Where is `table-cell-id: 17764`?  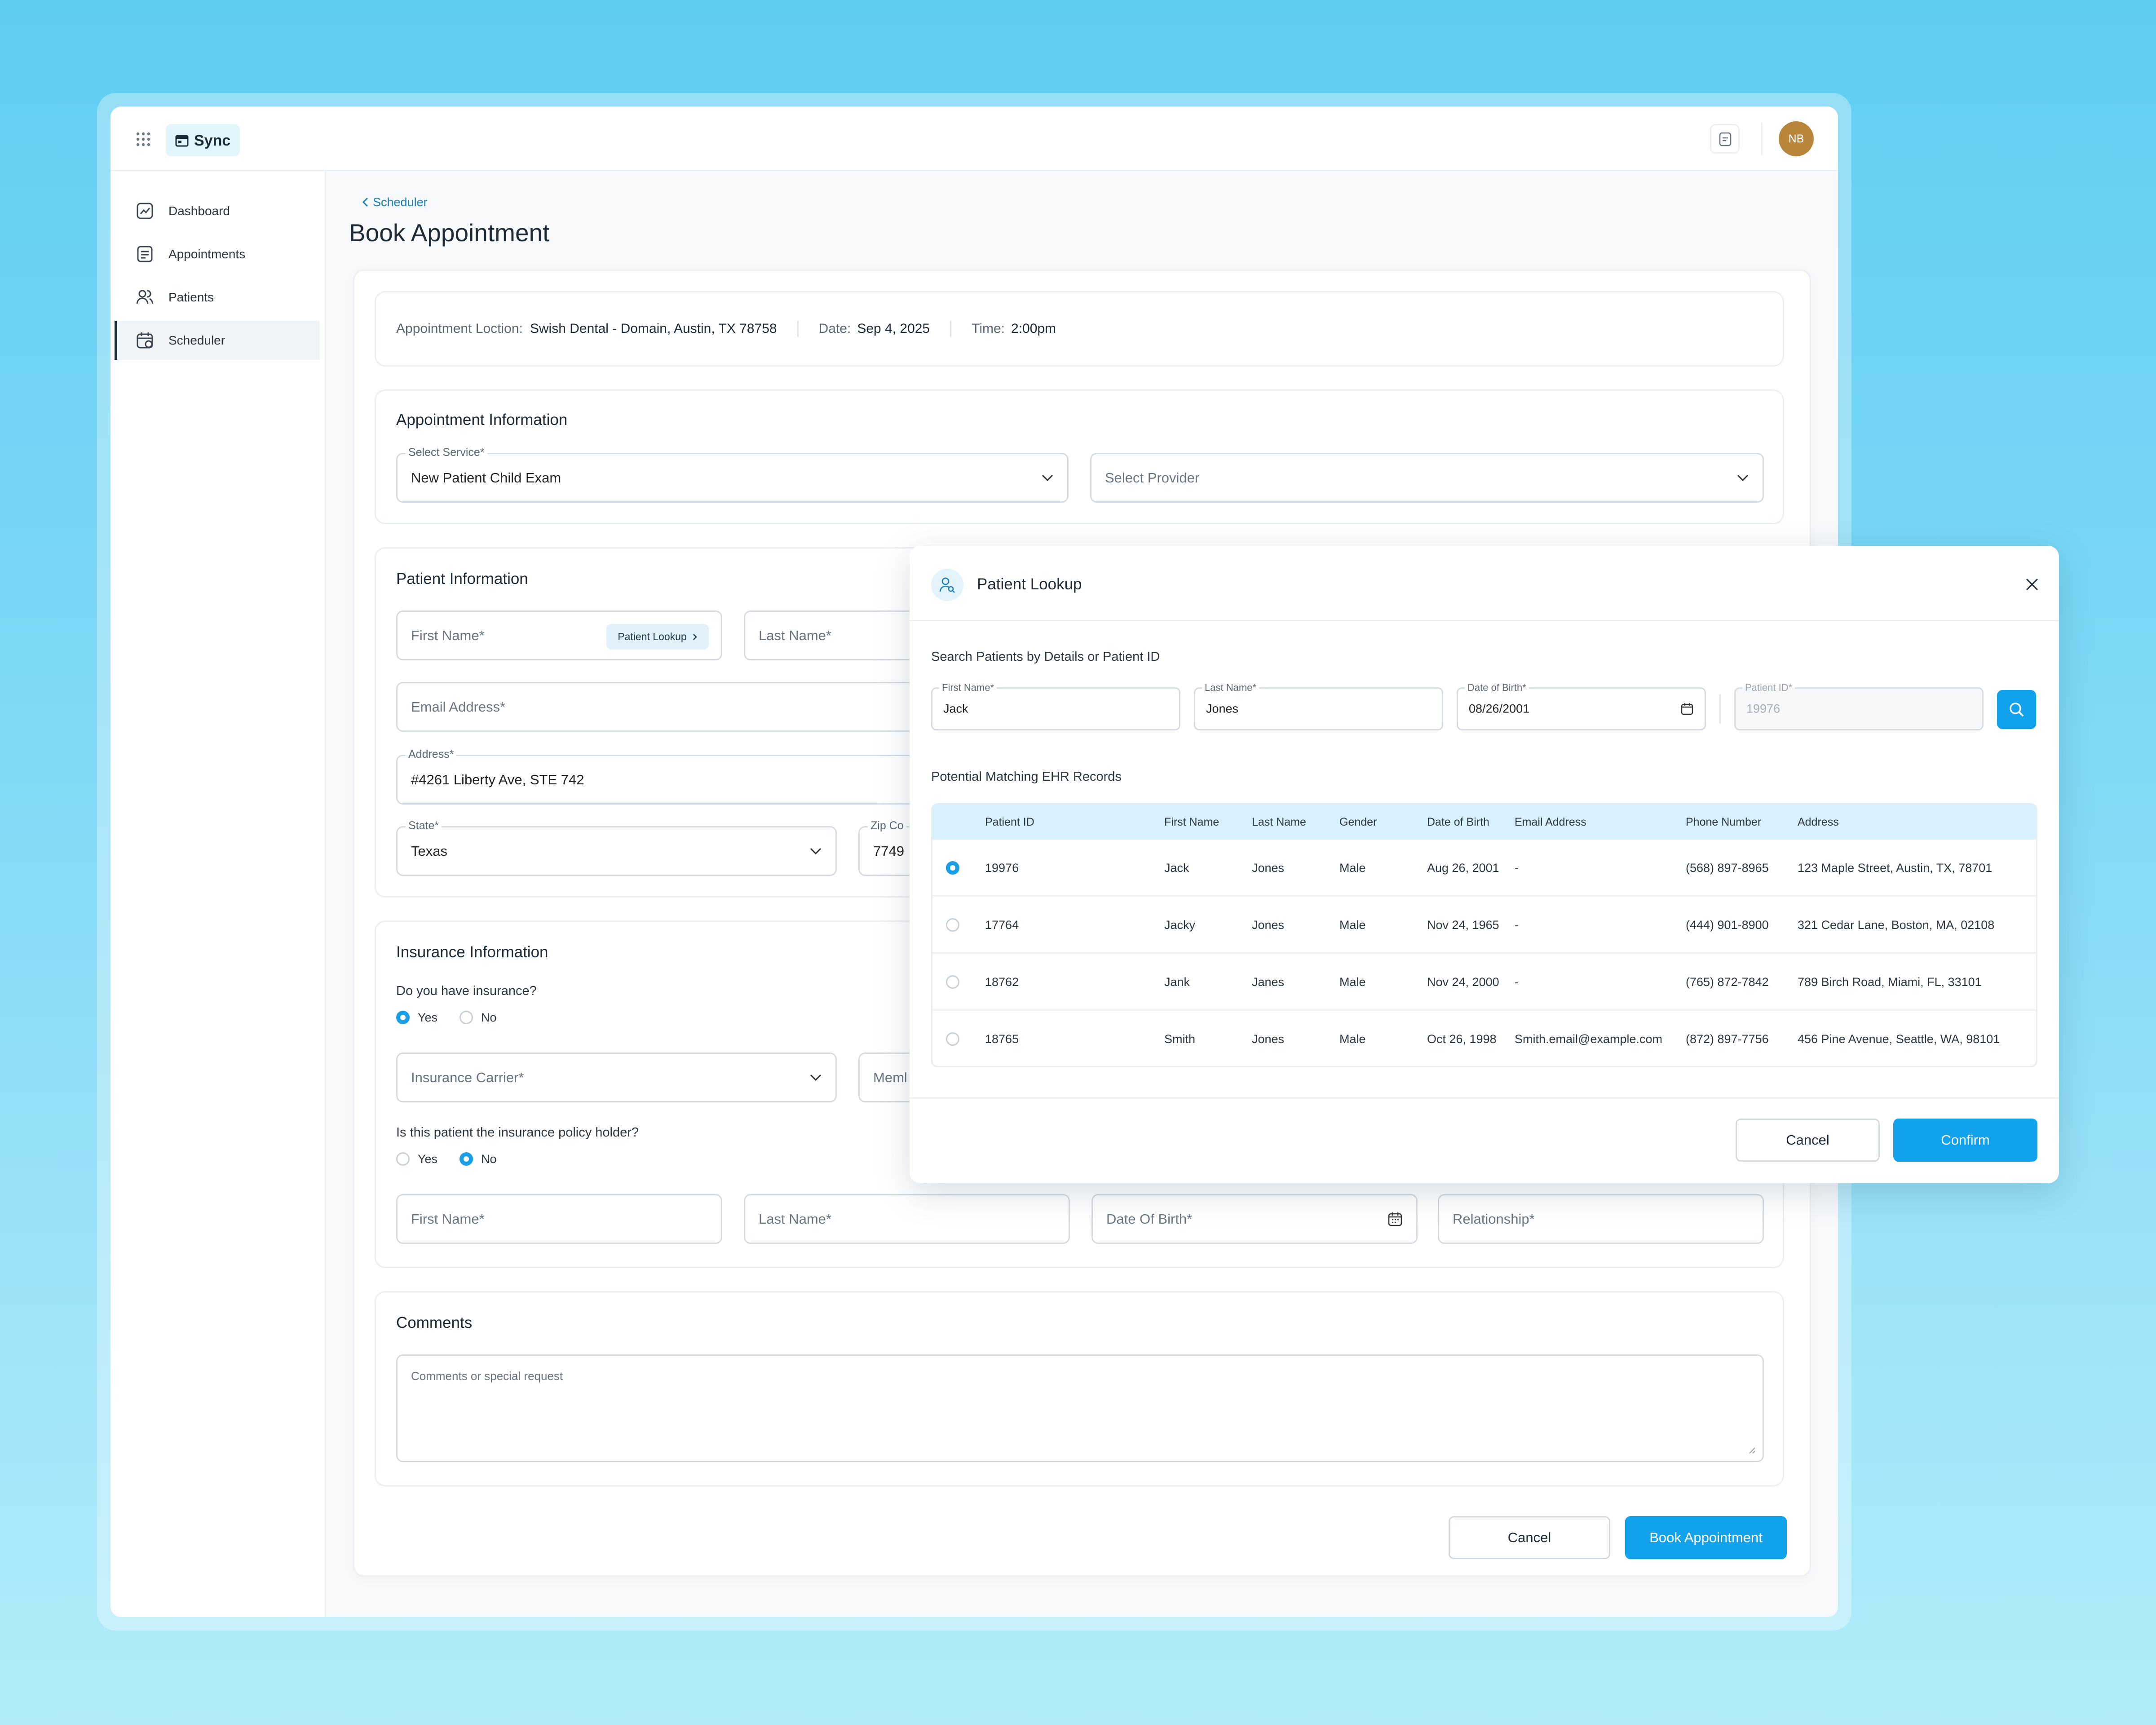 table-cell-id: 17764 is located at coordinates (1002, 925).